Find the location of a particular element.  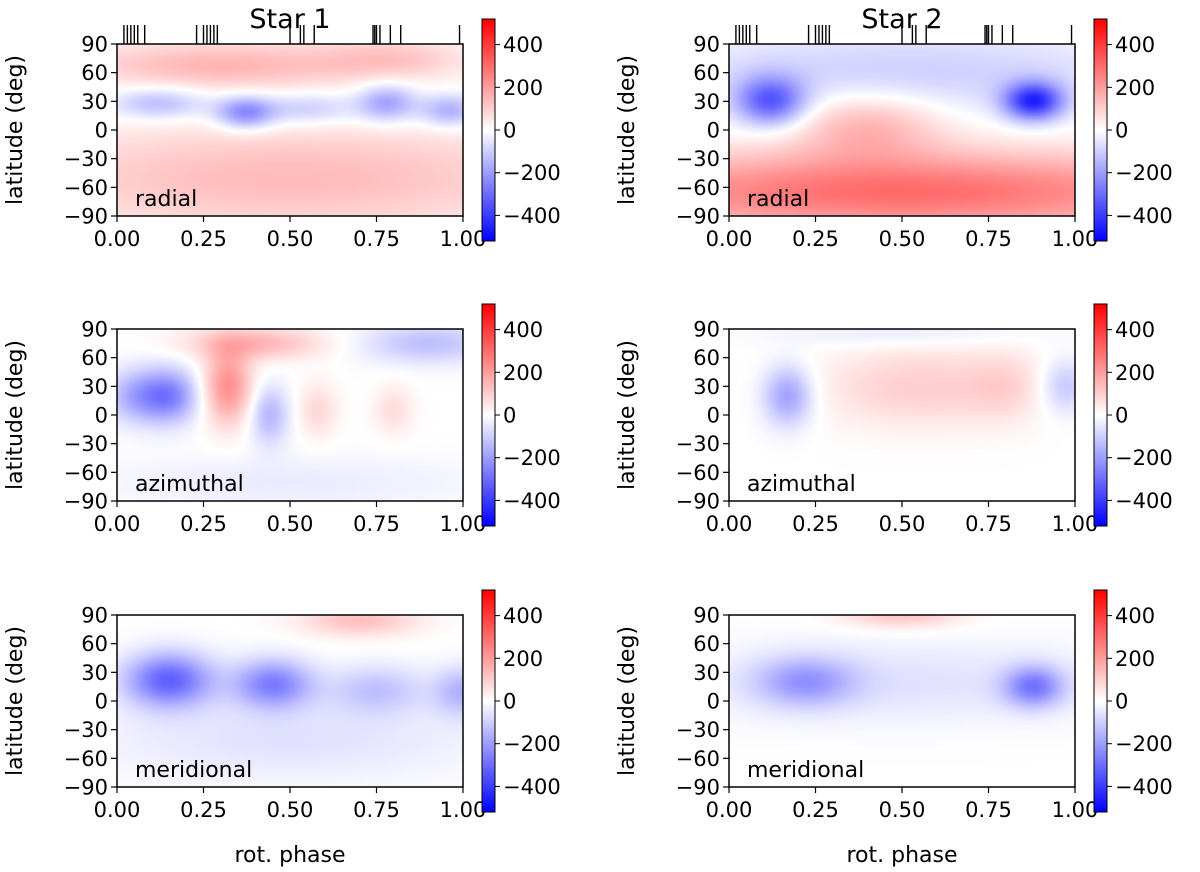

panel-label: radial is located at coordinates (166, 199).